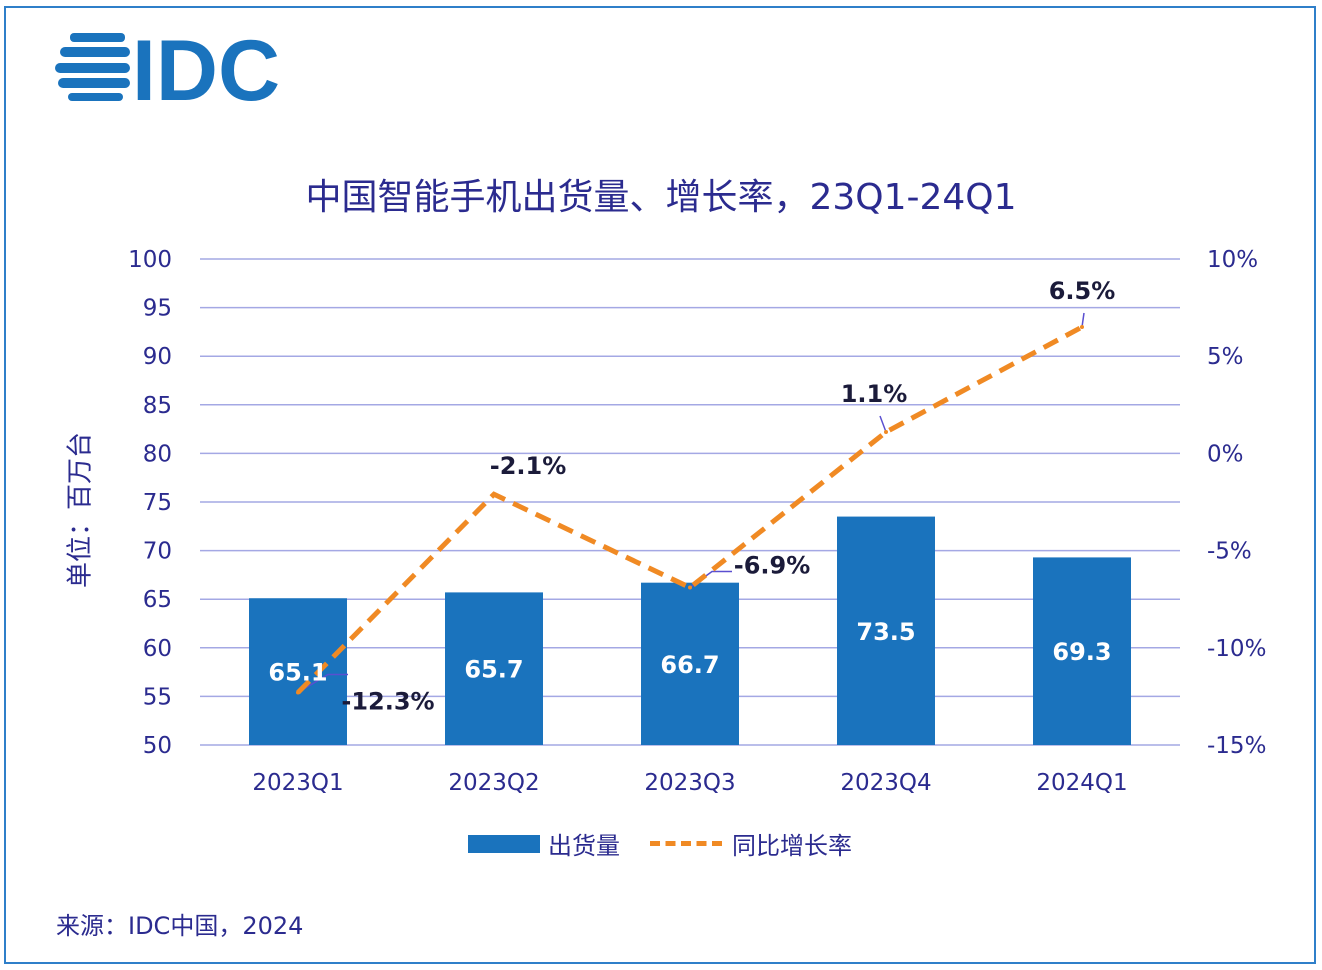 The height and width of the screenshot is (970, 1322). What do you see at coordinates (157, 552) in the screenshot?
I see `y-tick-label: 70` at bounding box center [157, 552].